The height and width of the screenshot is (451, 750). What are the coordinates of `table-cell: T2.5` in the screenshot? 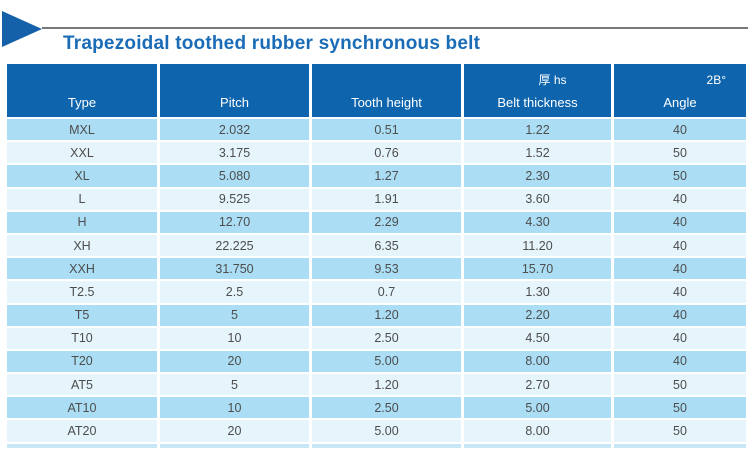 It's located at (82, 292).